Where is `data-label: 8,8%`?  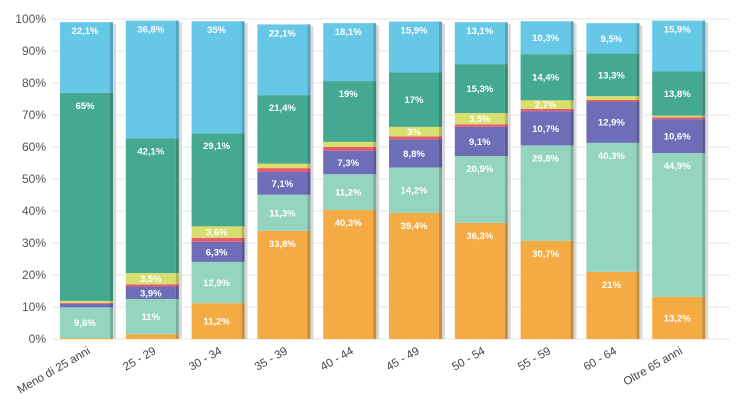
data-label: 8,8% is located at coordinates (414, 154).